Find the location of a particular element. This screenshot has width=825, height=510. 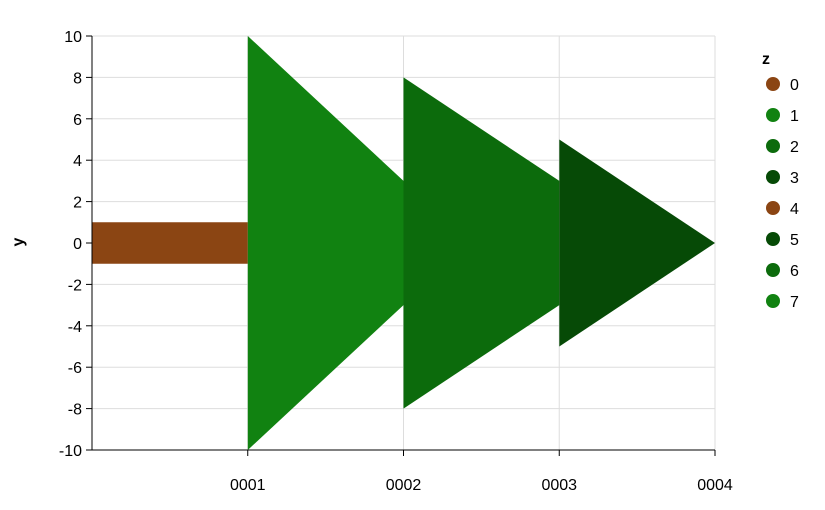

y-tick-label: -6 is located at coordinates (75, 368).